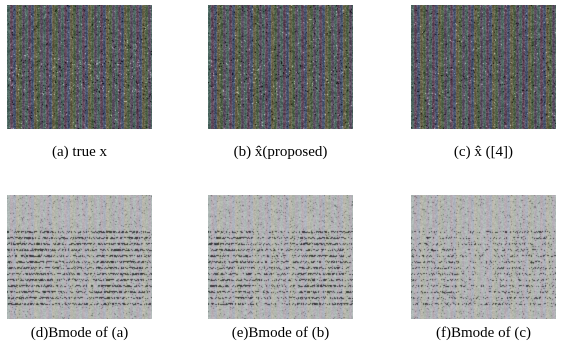 This screenshot has width=564, height=347. I want to click on panel-b-image, so click(280, 67).